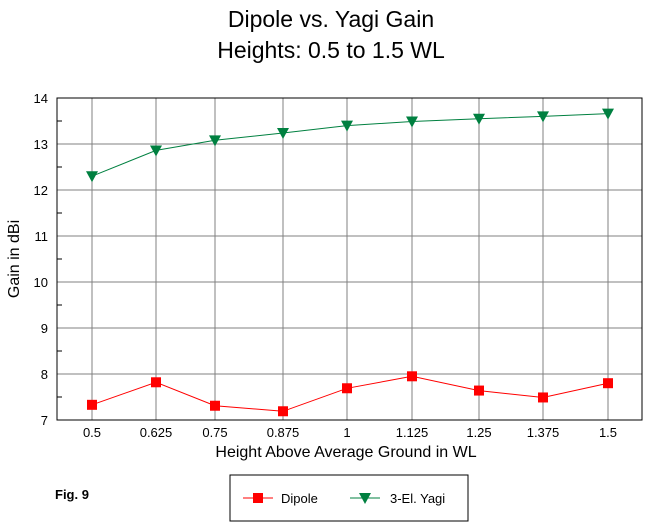 The width and height of the screenshot is (646, 527). What do you see at coordinates (156, 432) in the screenshot?
I see `x-tick-label: 0.625` at bounding box center [156, 432].